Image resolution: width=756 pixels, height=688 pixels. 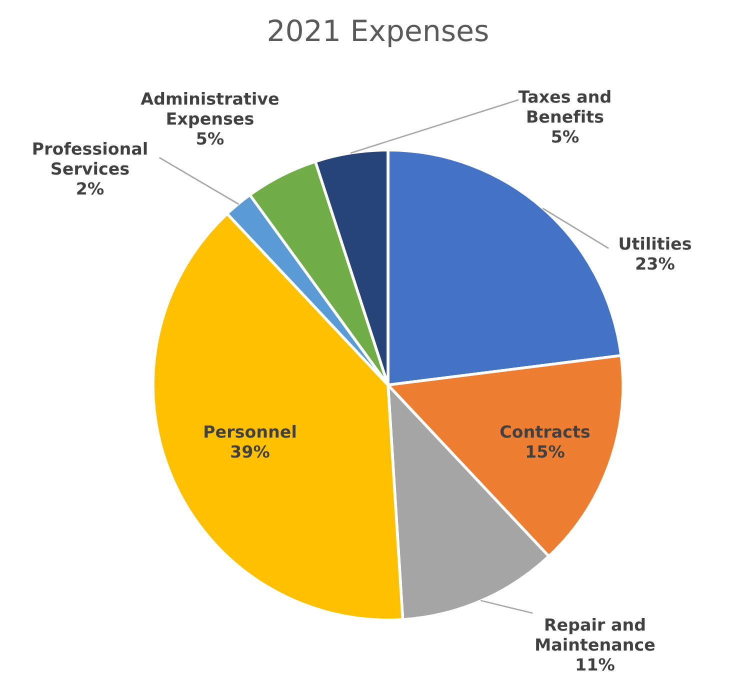 What do you see at coordinates (250, 451) in the screenshot?
I see `data-label: 39%` at bounding box center [250, 451].